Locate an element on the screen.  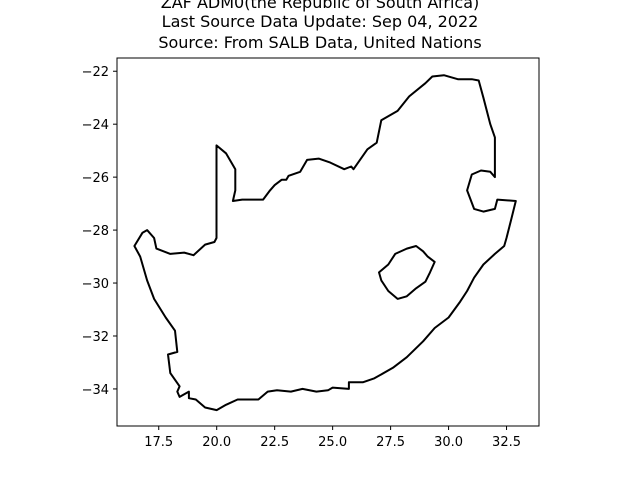
x-tick-label: 32.5 is located at coordinates (506, 442).